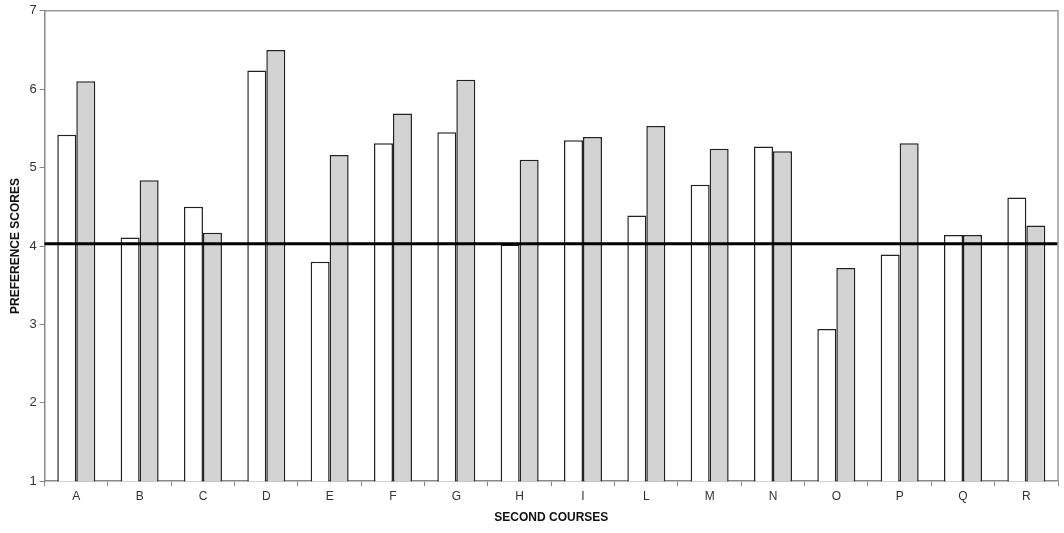  Describe the element at coordinates (773, 495) in the screenshot. I see `x-tick-label: N` at that location.